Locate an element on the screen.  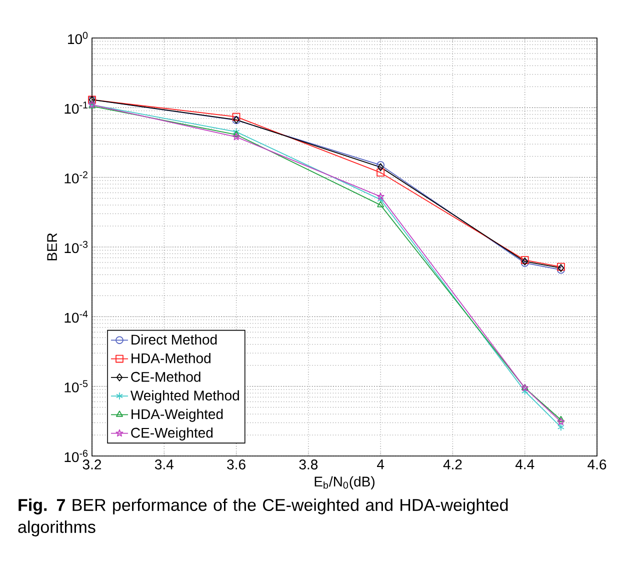
legend-label: CE-Weighted is located at coordinates (172, 433).